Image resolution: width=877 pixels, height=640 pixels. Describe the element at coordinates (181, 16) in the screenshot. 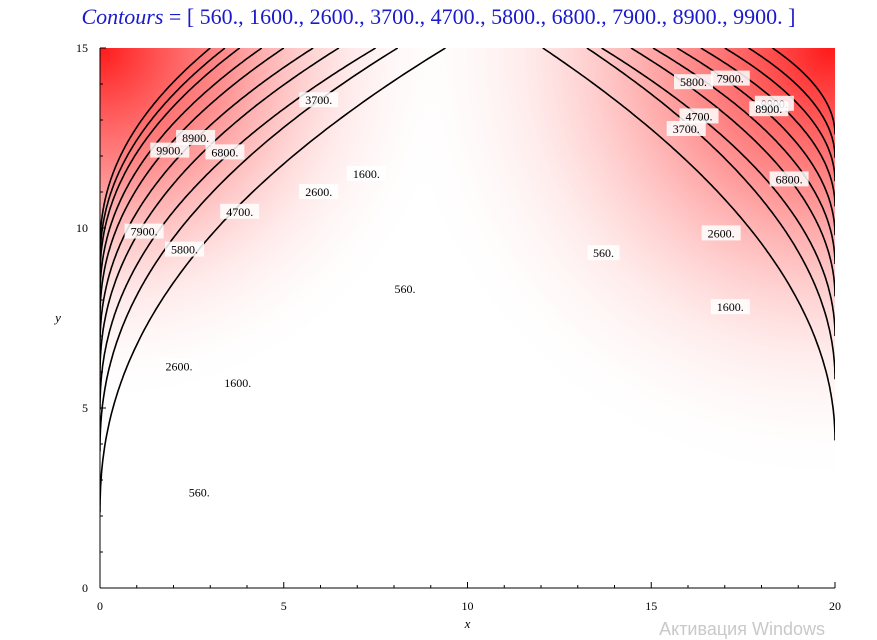

I see `title-equals: = [` at that location.